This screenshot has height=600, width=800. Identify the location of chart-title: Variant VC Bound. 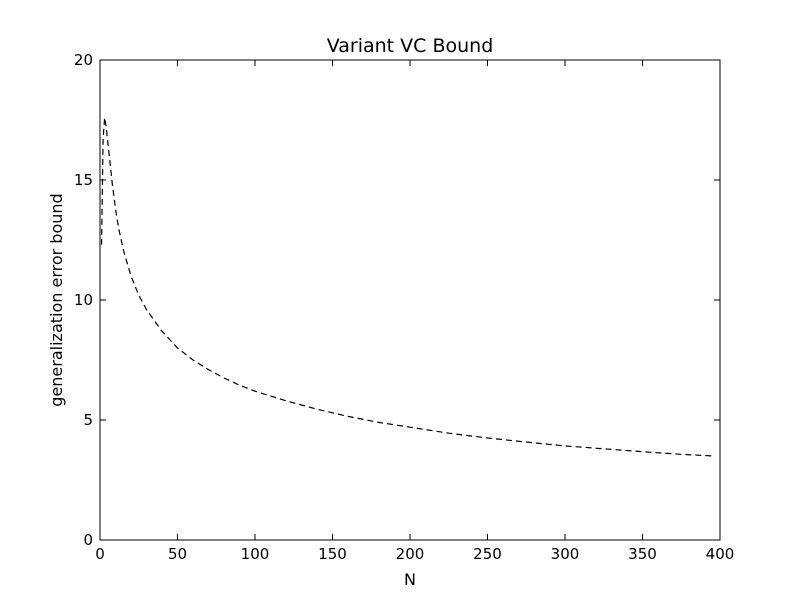
(410, 46).